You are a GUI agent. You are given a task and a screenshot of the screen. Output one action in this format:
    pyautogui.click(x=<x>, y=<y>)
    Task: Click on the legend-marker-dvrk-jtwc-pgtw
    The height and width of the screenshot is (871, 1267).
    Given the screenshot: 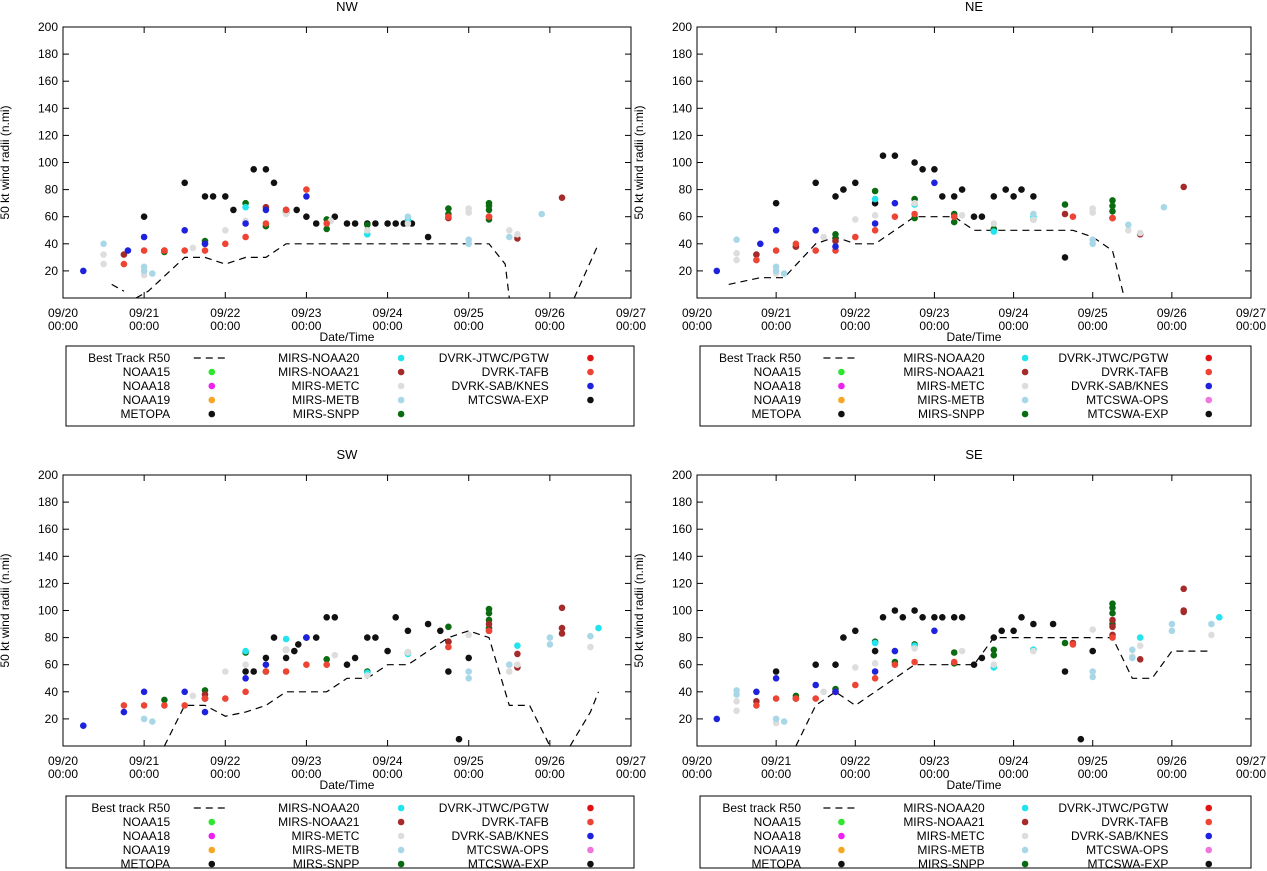 What is the action you would take?
    pyautogui.click(x=1209, y=358)
    